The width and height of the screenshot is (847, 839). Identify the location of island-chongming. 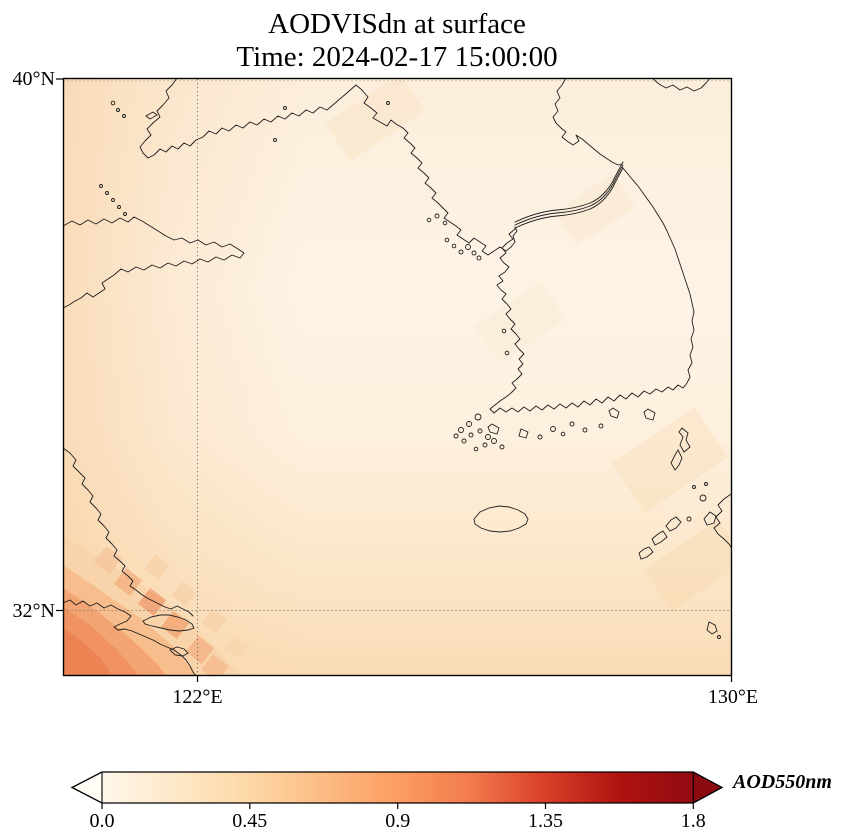
(168, 623).